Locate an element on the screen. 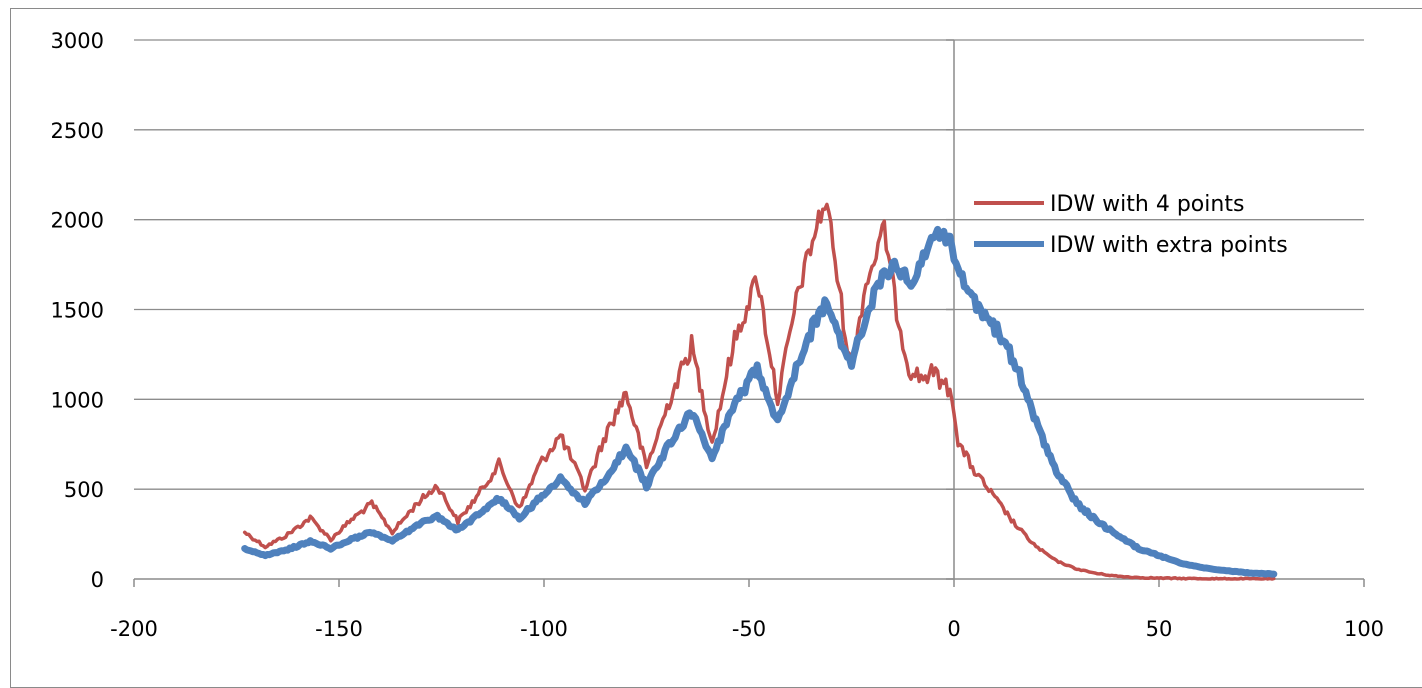  y-tick-label: 2500 is located at coordinates (77, 131).